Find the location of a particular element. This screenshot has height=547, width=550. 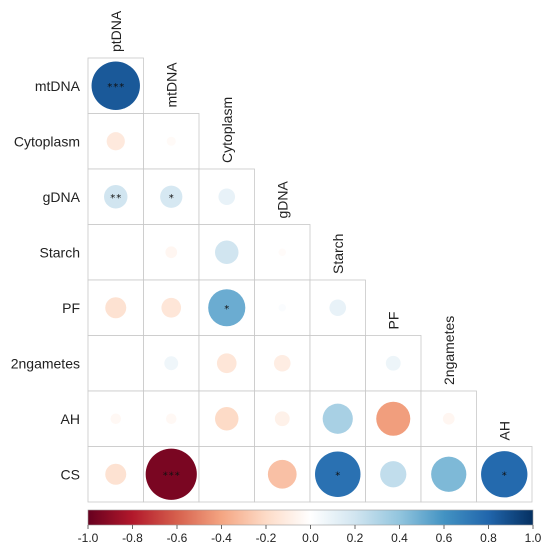

corr-circle-pf-cytoplasm is located at coordinates (227, 308).